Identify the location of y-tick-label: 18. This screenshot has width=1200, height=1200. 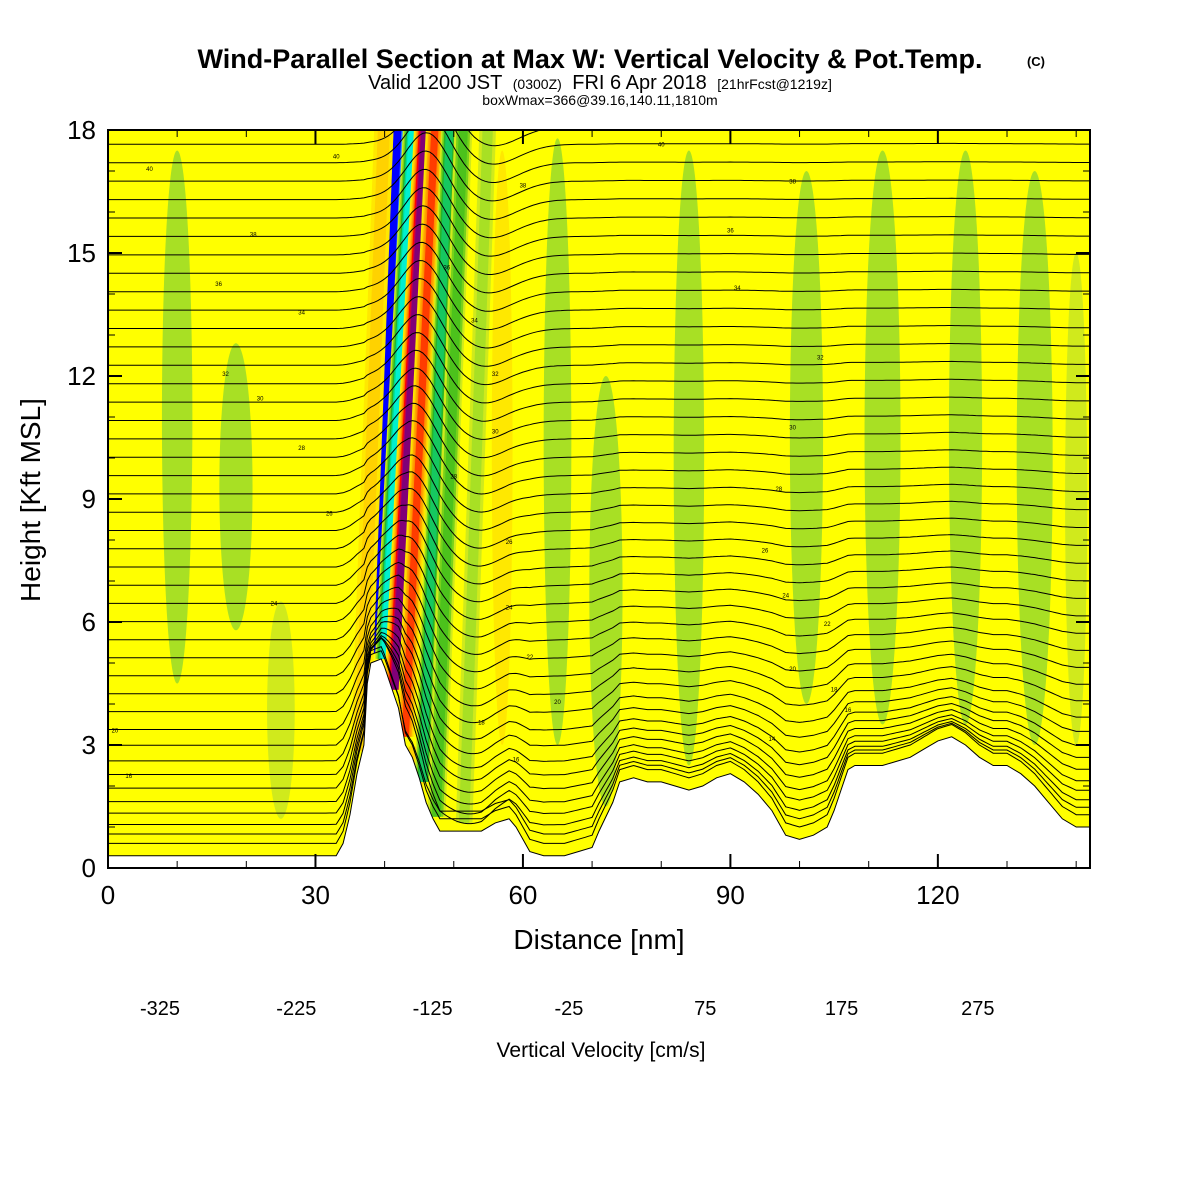
(81, 130).